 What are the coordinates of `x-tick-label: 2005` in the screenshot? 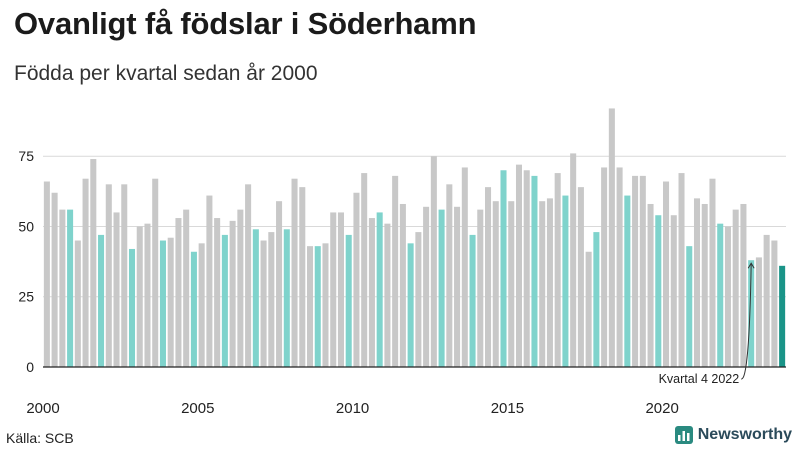 It's located at (197, 408).